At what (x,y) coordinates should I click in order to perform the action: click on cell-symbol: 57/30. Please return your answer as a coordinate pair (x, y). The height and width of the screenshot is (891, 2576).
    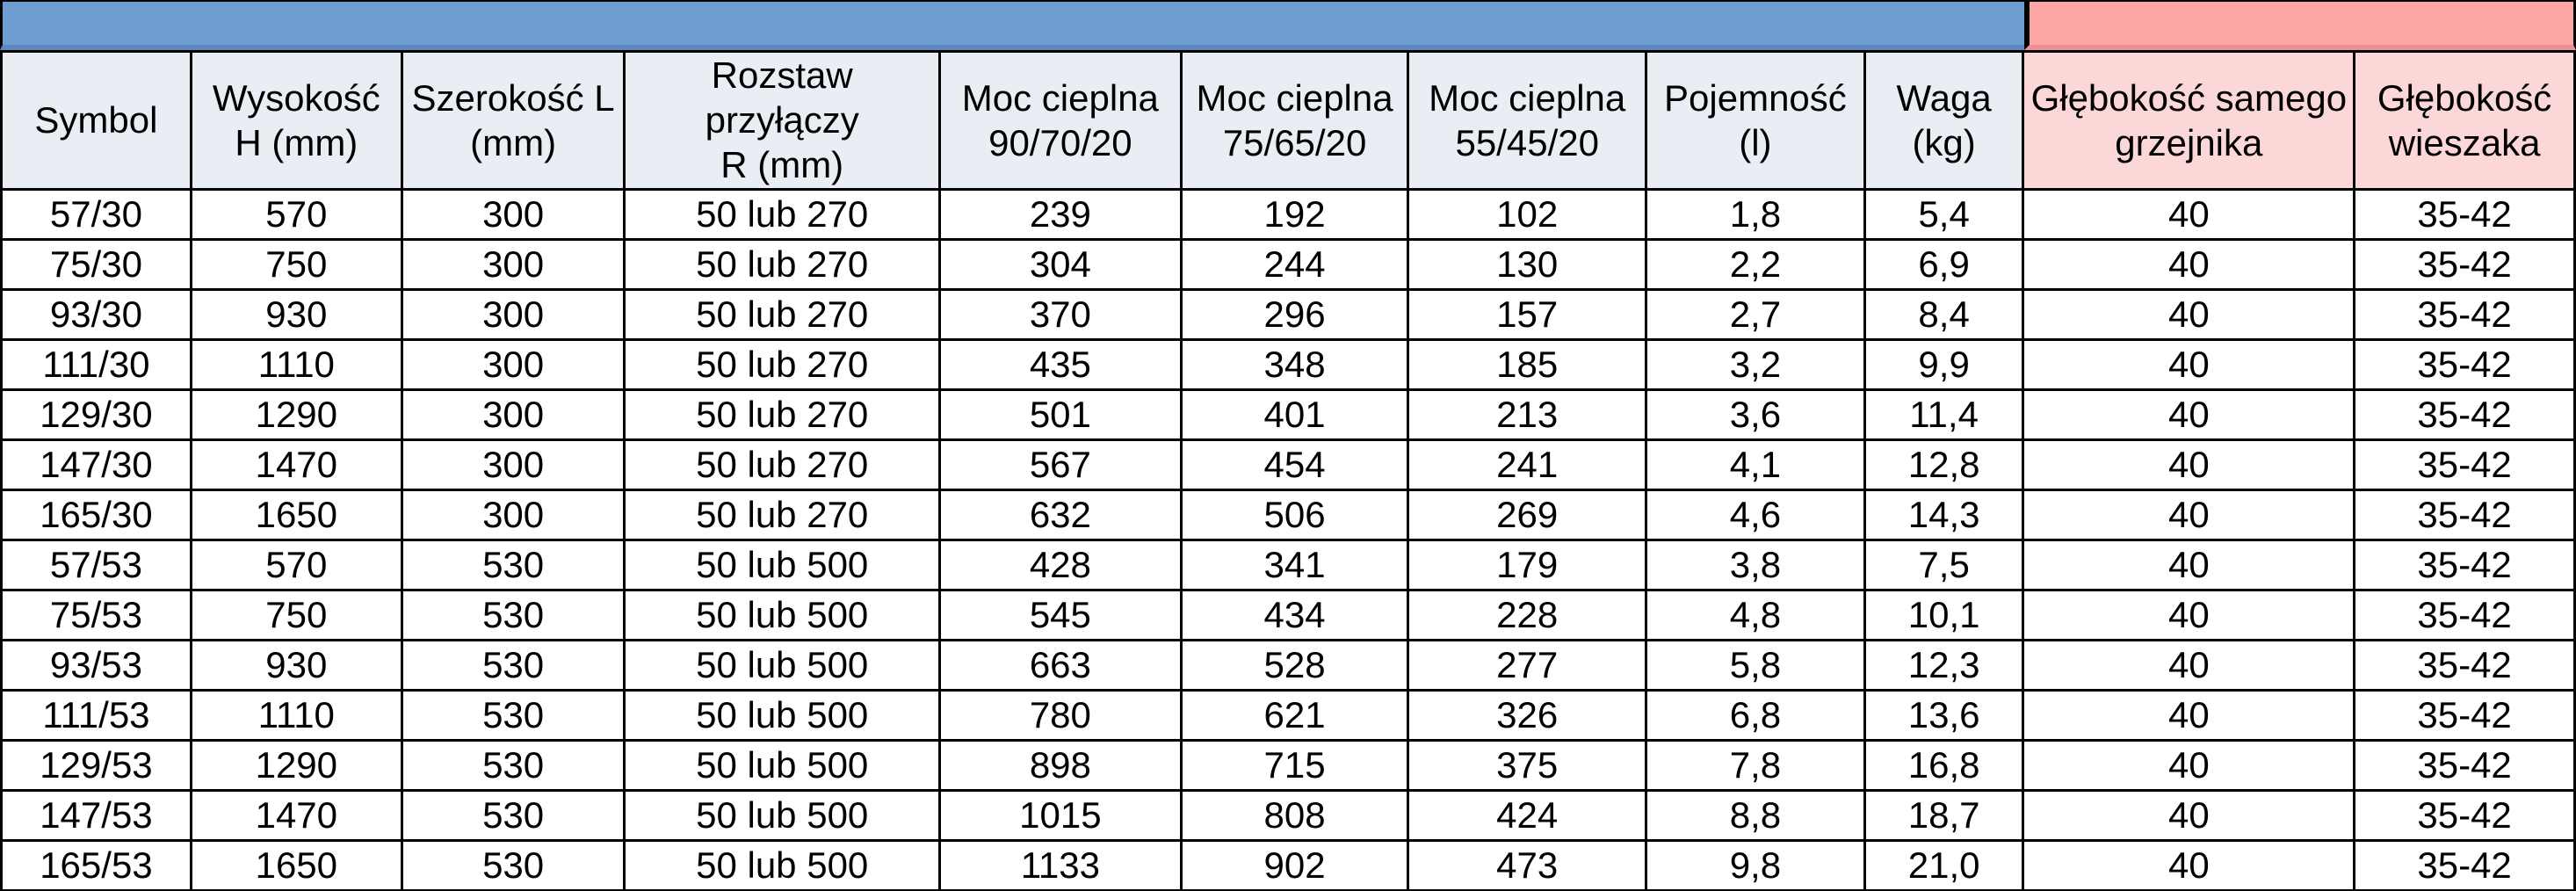
    Looking at the image, I should click on (97, 215).